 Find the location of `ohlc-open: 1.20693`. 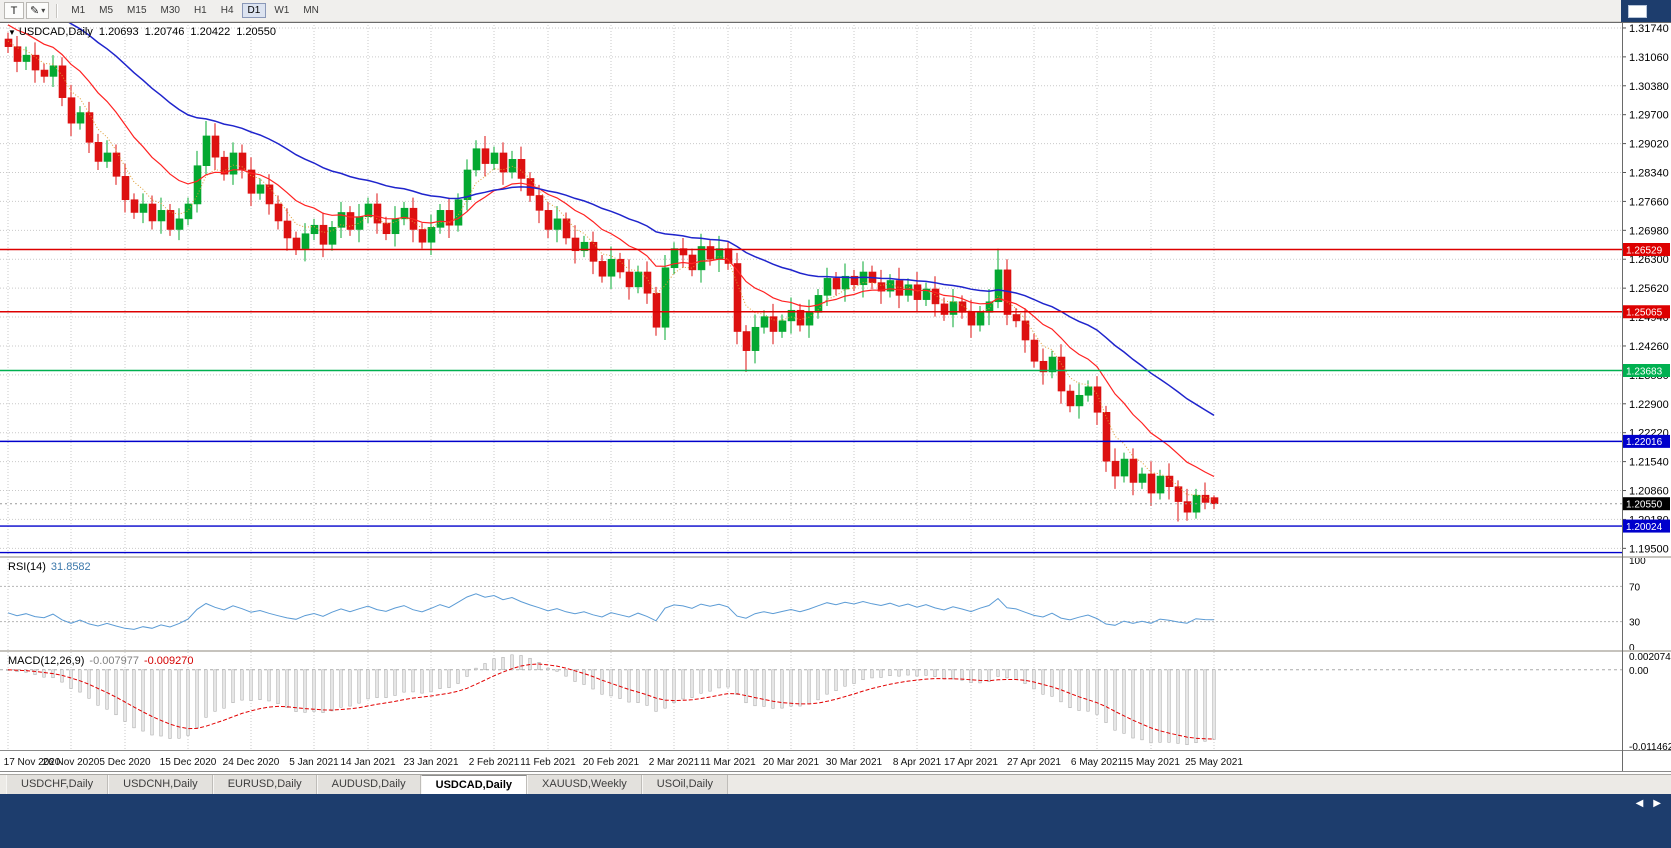

ohlc-open: 1.20693 is located at coordinates (118, 32).